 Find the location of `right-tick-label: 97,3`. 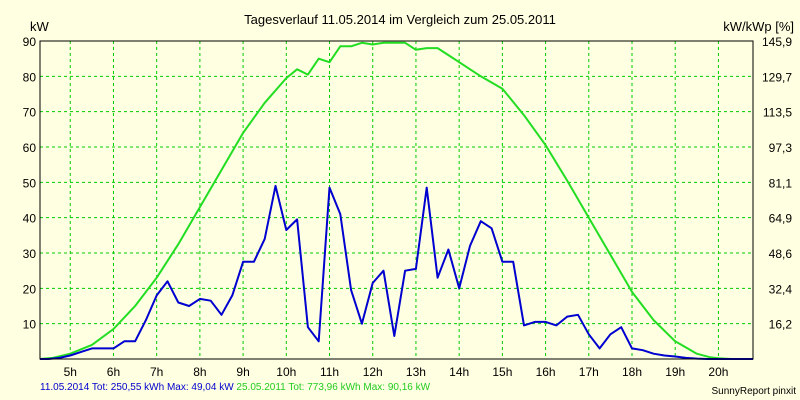

right-tick-label: 97,3 is located at coordinates (781, 148).